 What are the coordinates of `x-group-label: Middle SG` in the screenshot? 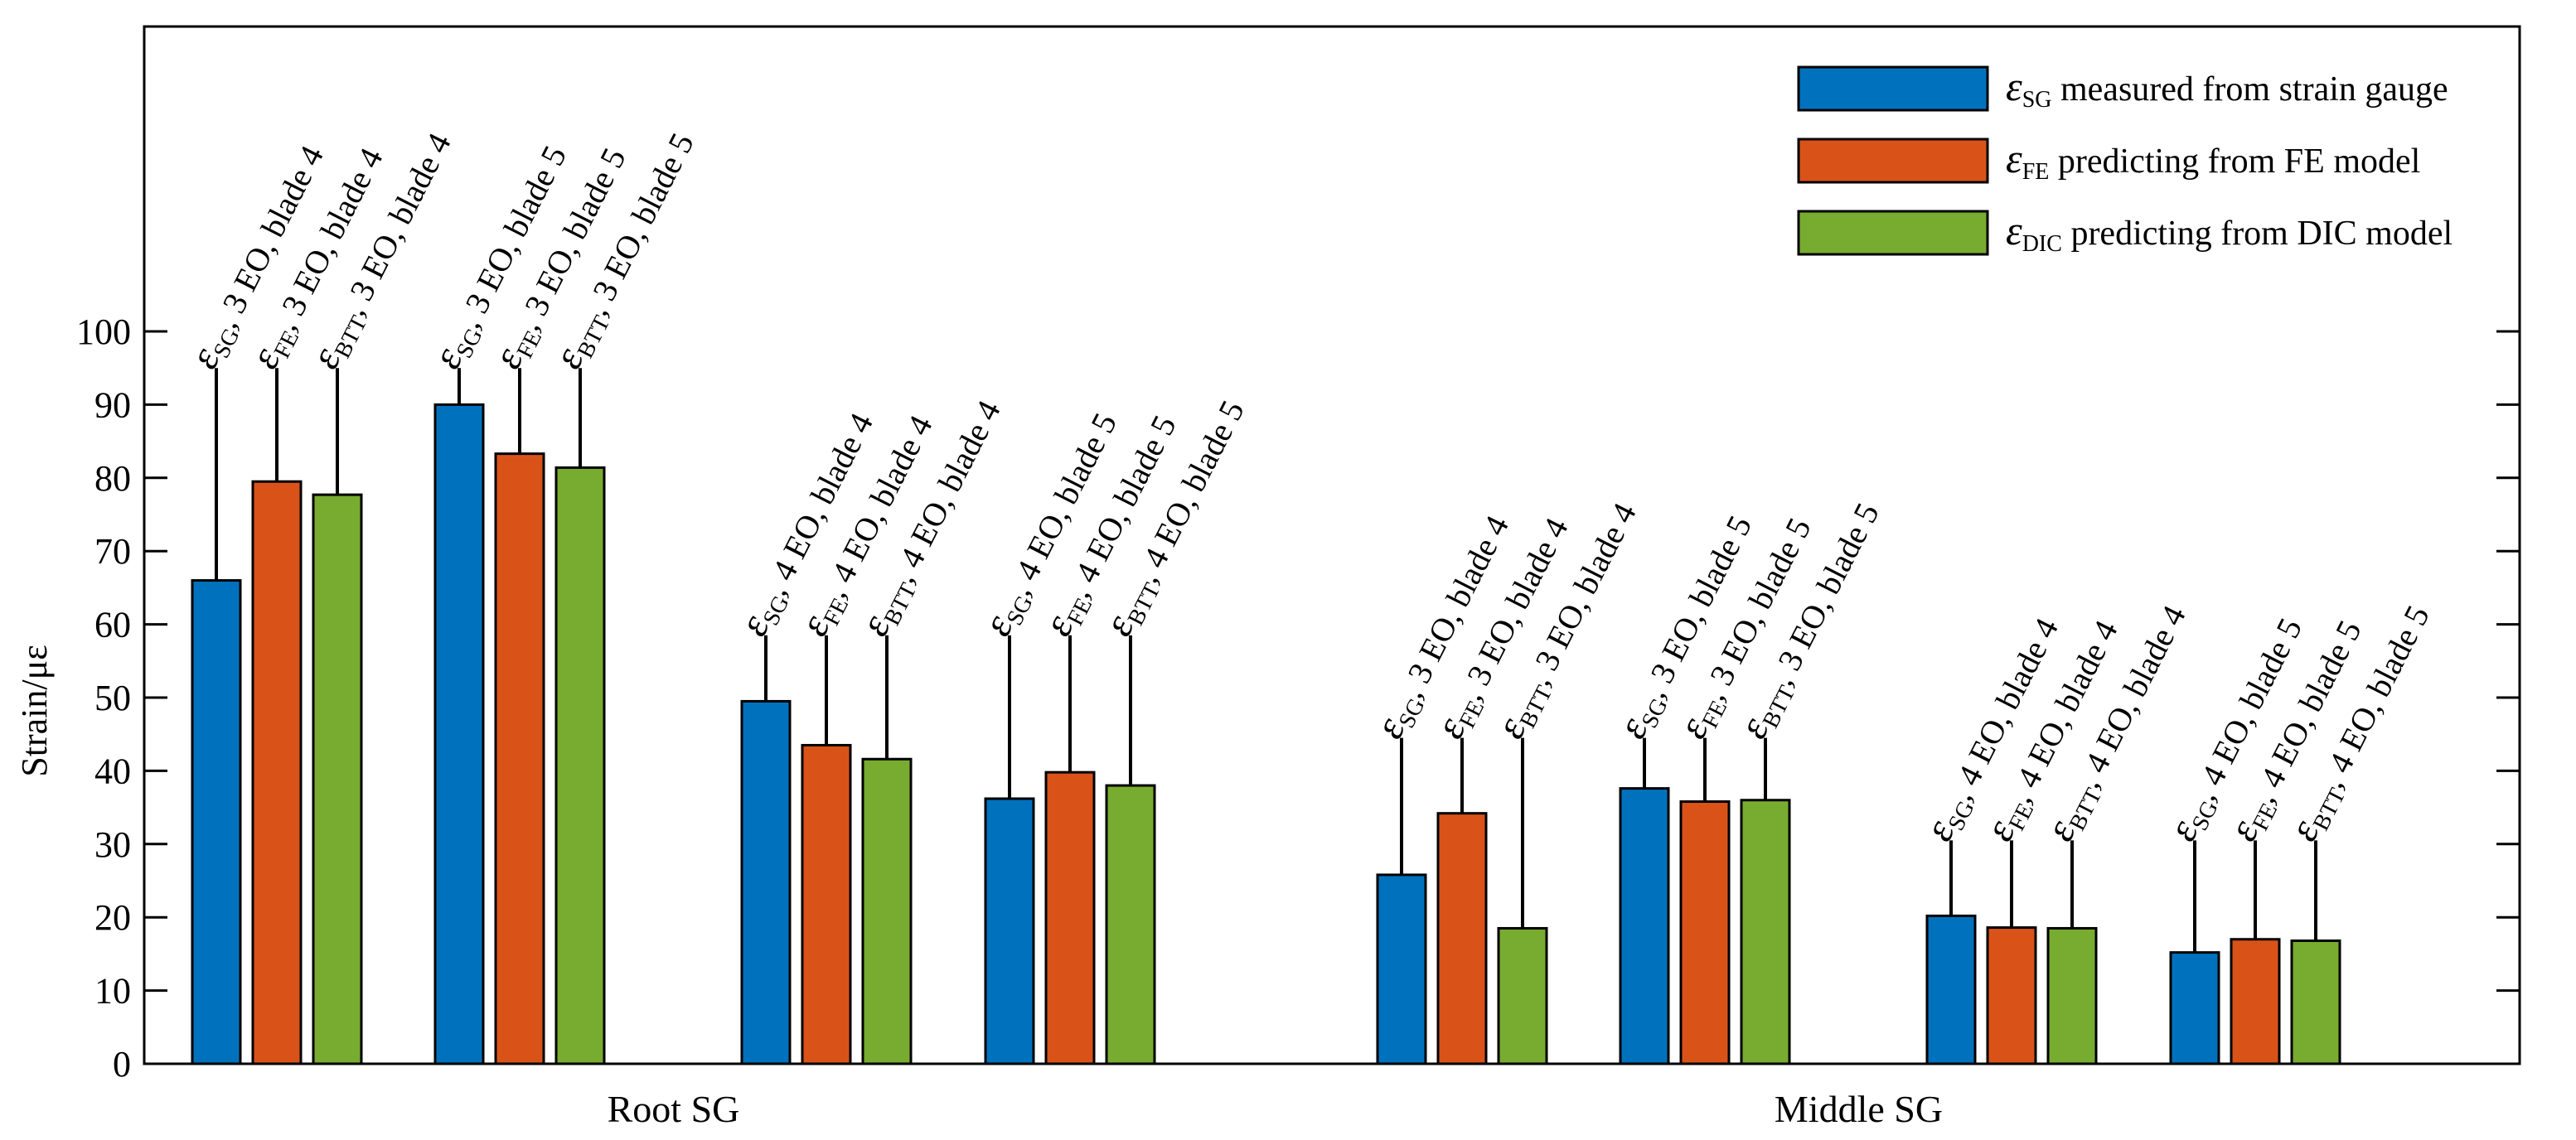 It's located at (1859, 1109).